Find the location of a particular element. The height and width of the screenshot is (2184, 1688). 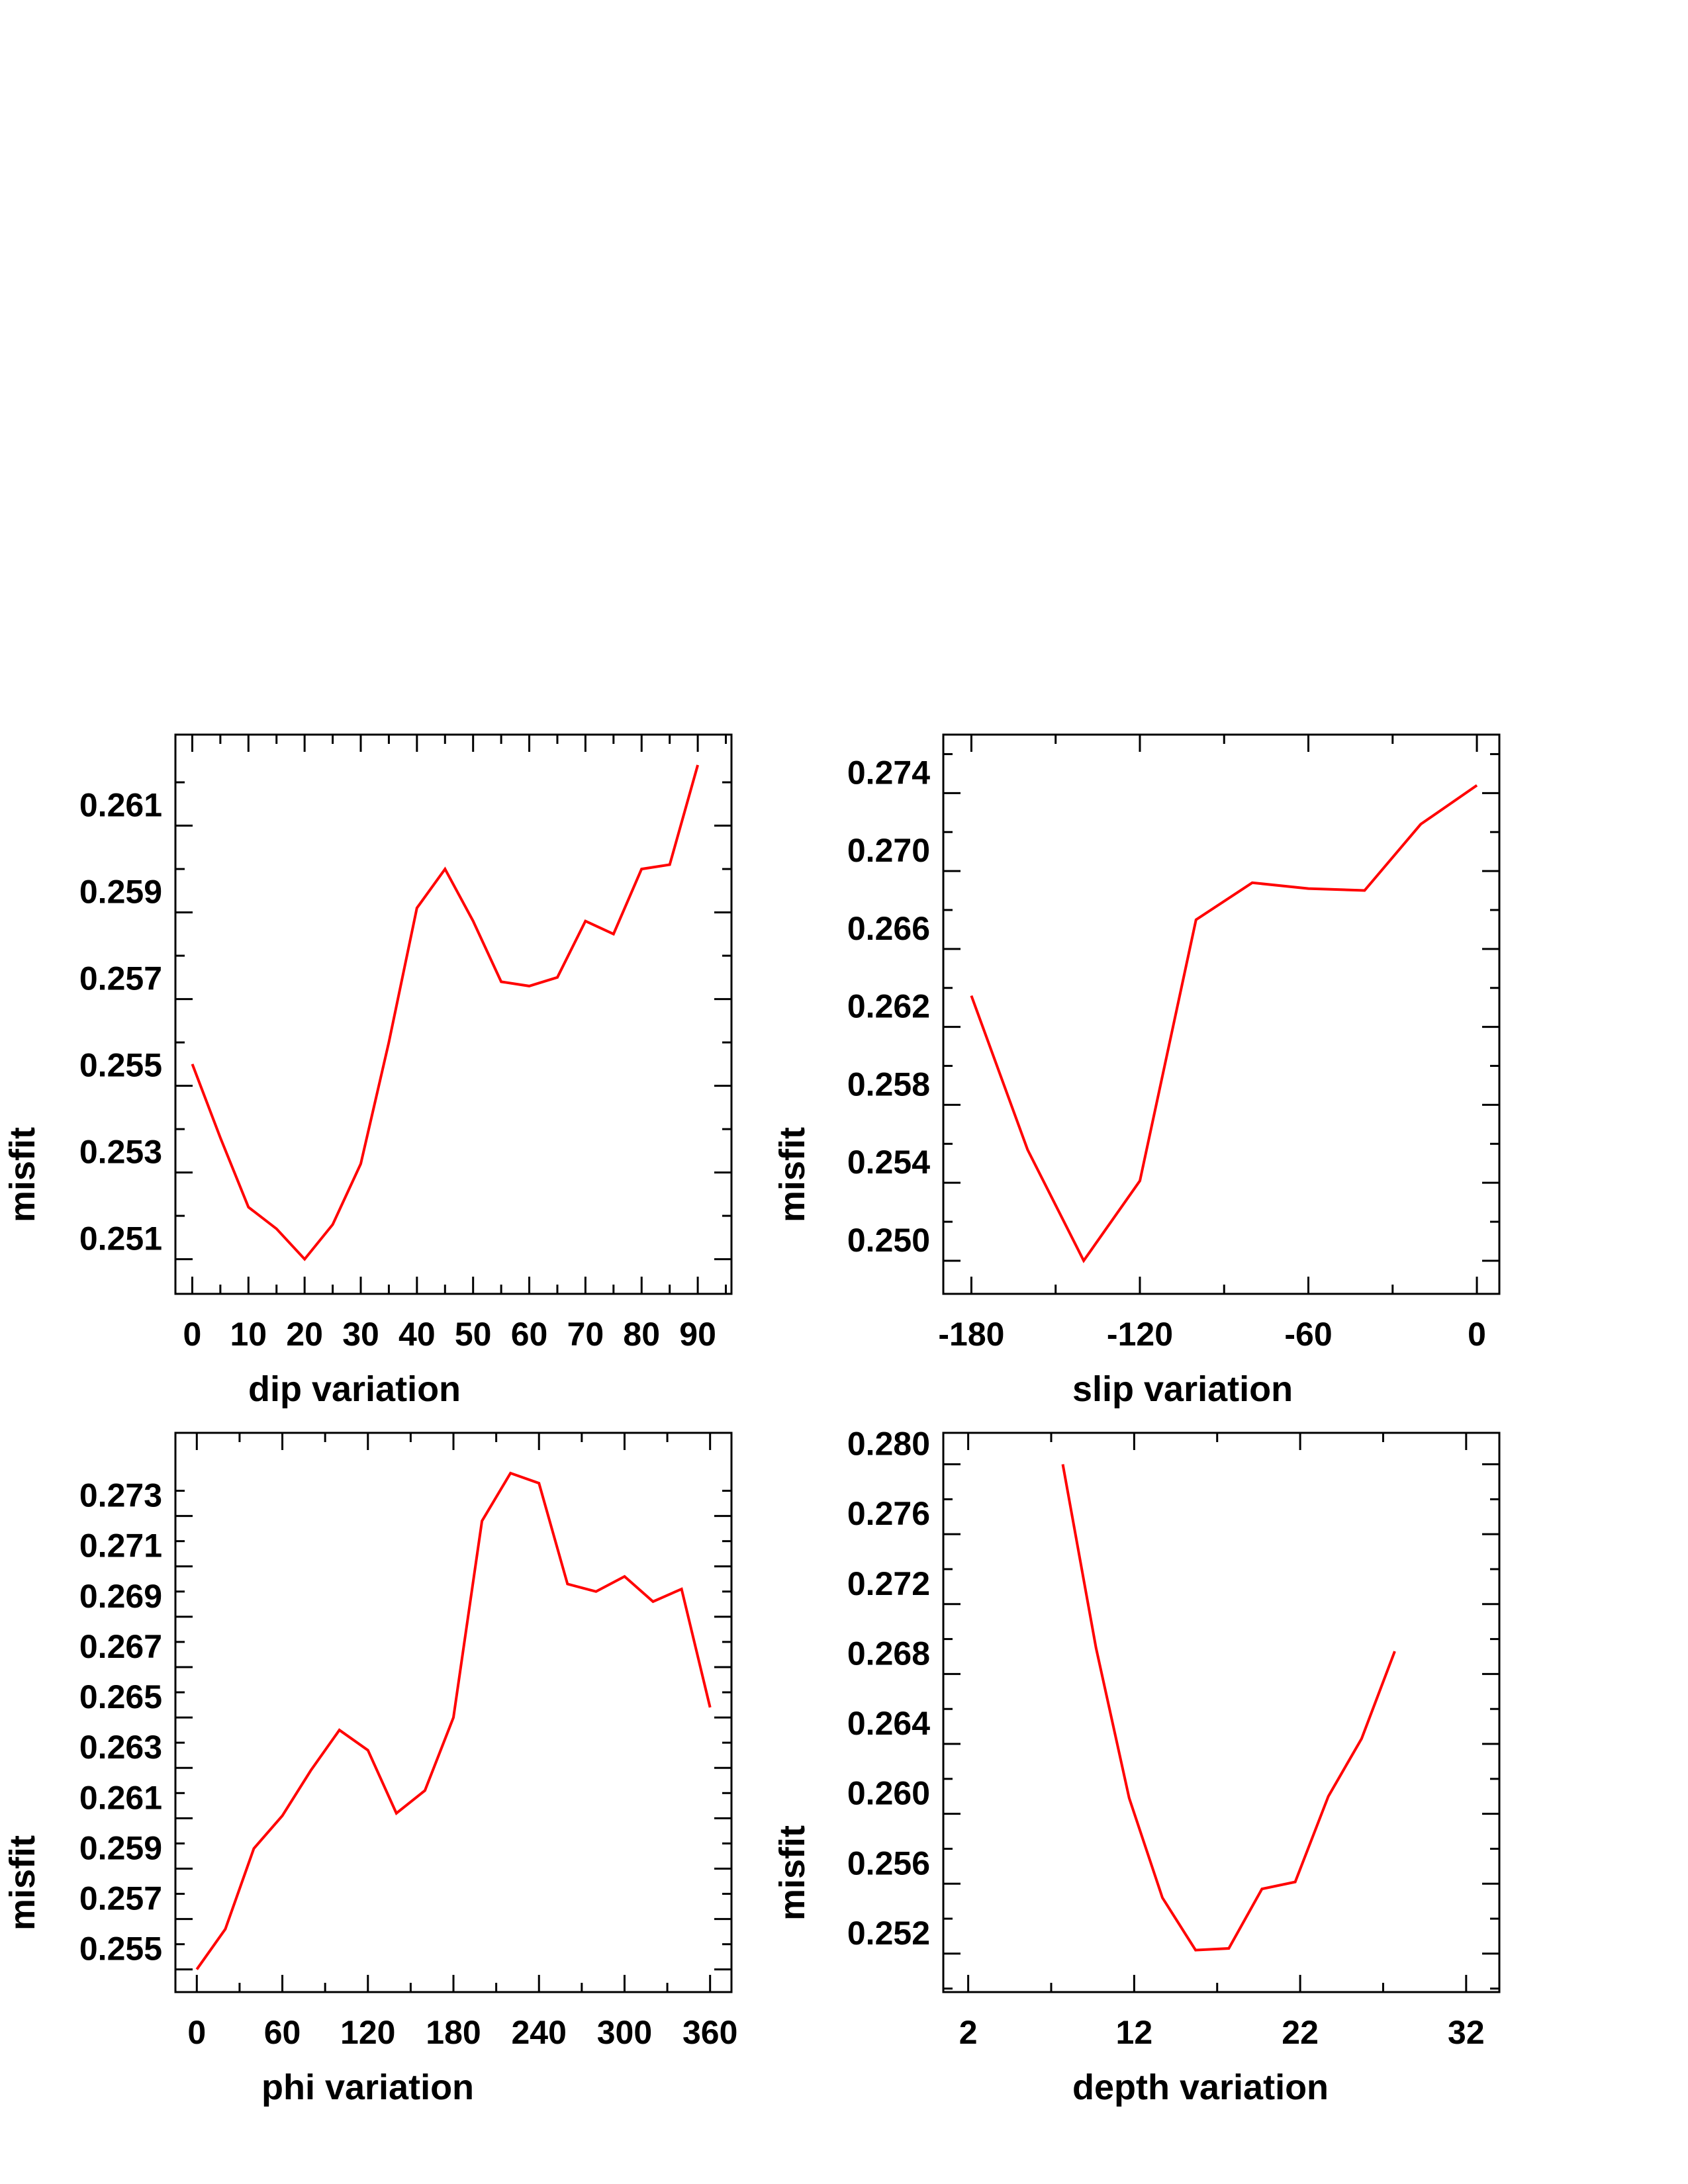

dip-x-axis-title: dip variation is located at coordinates (354, 1389).